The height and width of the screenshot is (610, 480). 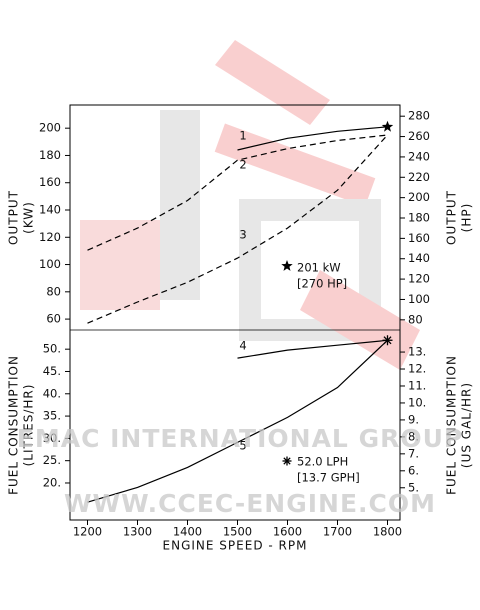 I want to click on curve-label: 5, so click(x=242, y=446).